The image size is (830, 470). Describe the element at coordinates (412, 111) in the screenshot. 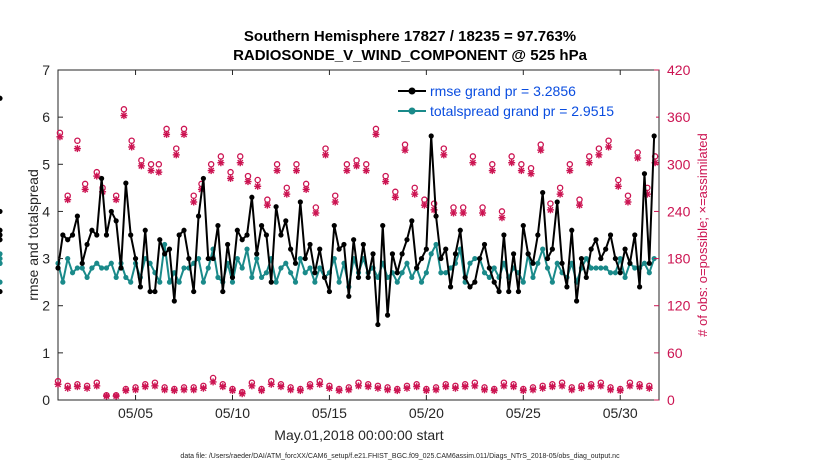

I see `legend-spread-marker` at that location.